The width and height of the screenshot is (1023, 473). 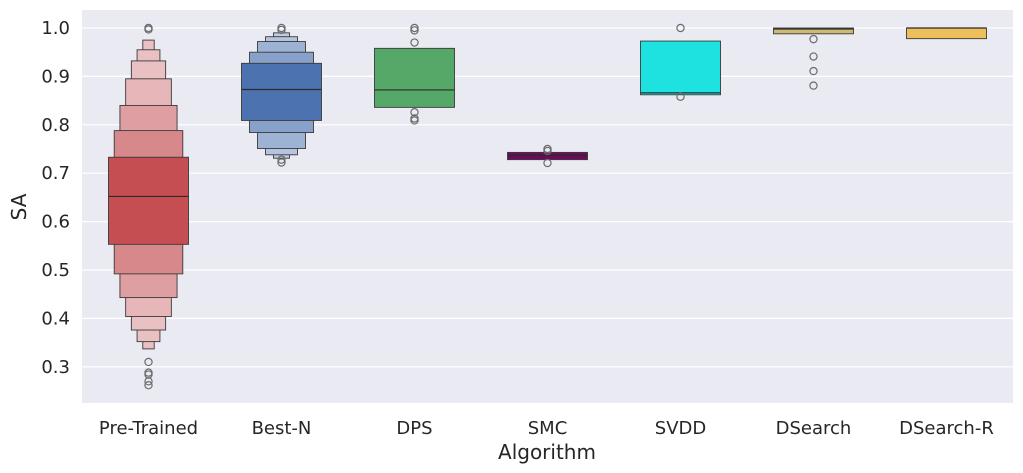 I want to click on series-smc, so click(x=547, y=156).